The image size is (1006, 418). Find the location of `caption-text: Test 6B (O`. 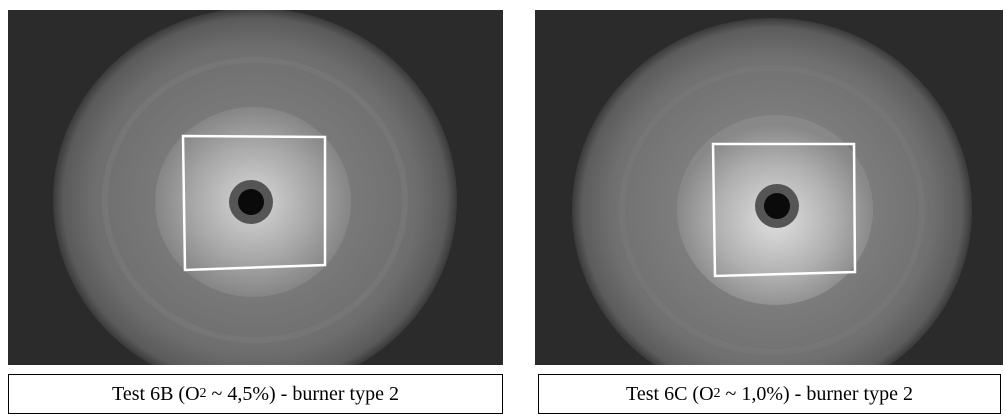

caption-text: Test 6B (O is located at coordinates (156, 393).